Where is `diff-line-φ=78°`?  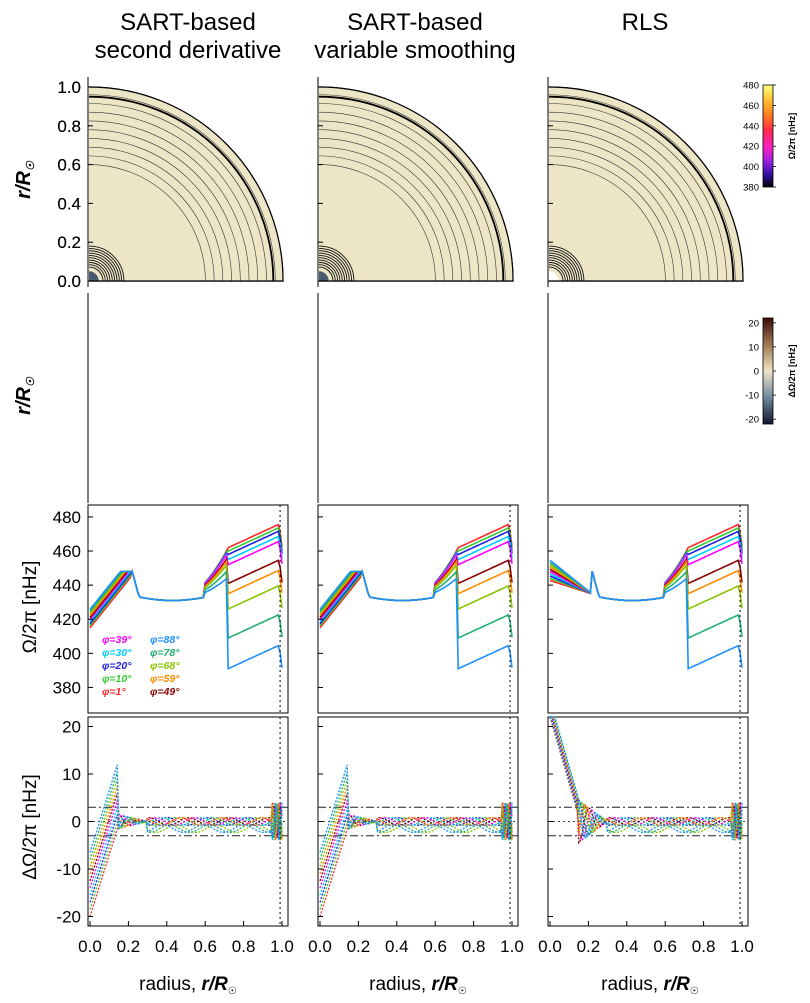
diff-line-φ=78° is located at coordinates (646, 778).